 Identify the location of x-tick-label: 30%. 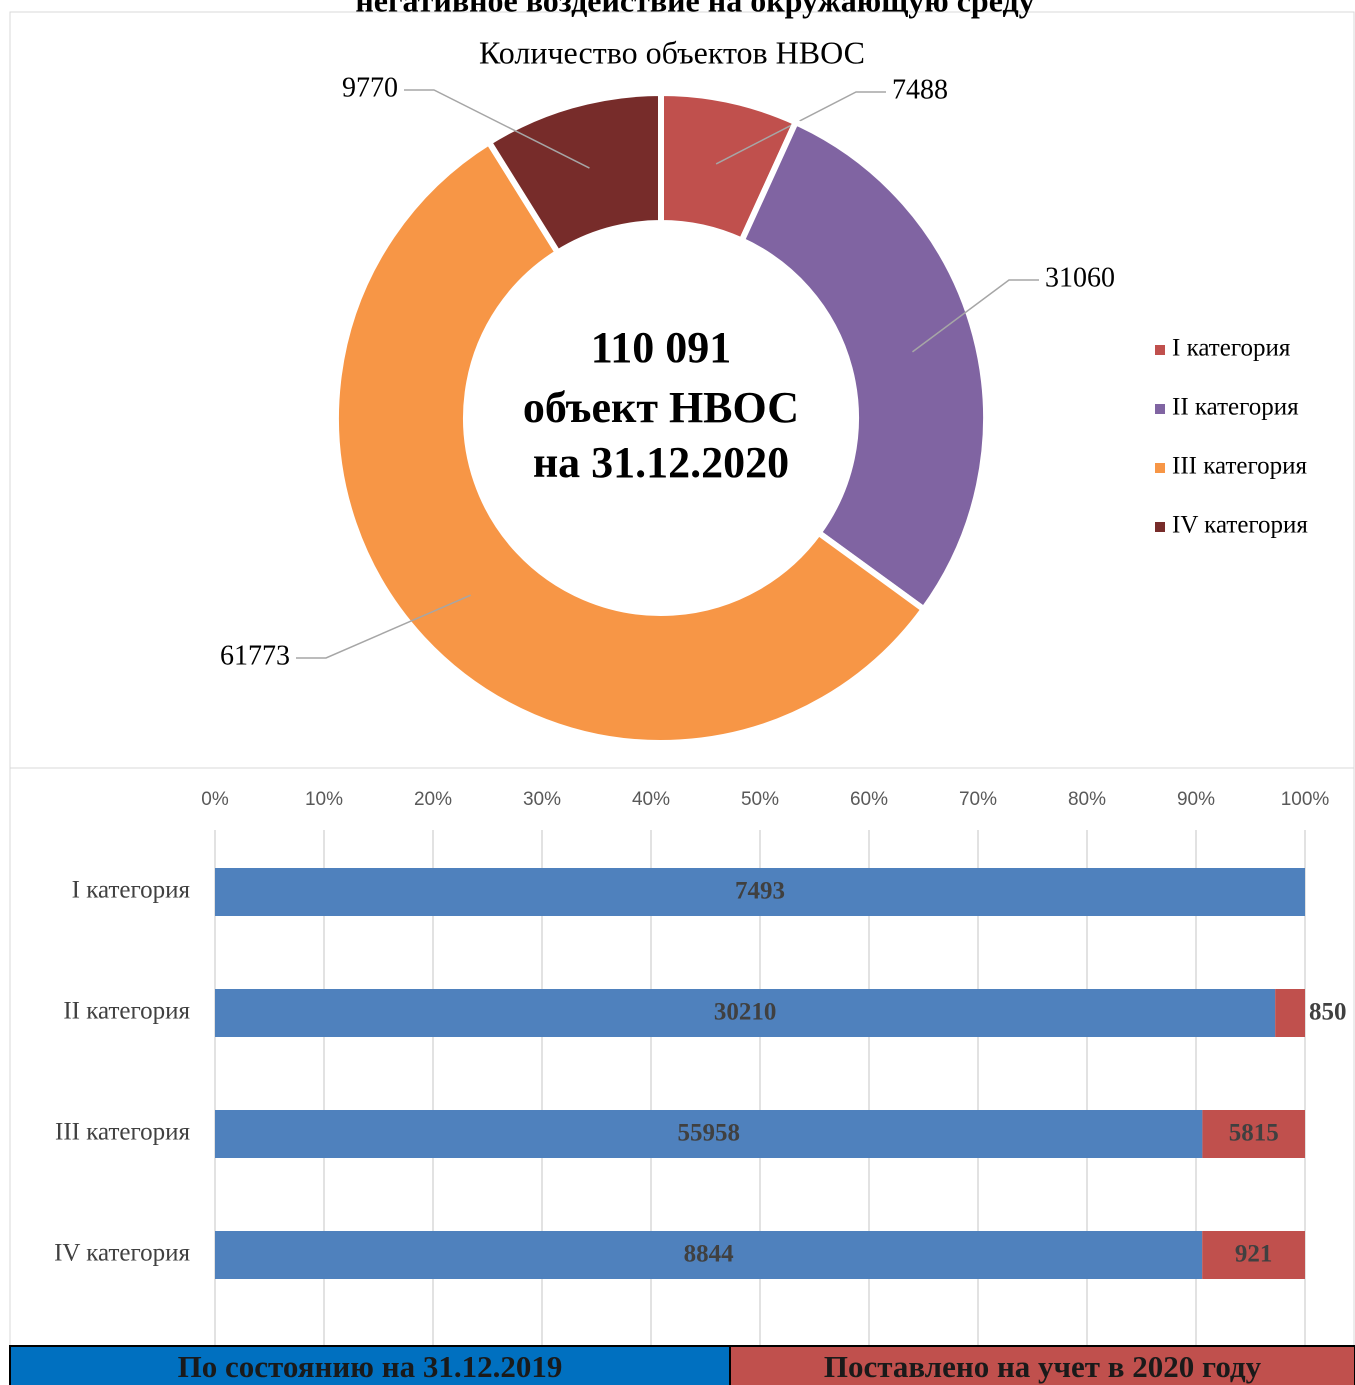
(542, 799).